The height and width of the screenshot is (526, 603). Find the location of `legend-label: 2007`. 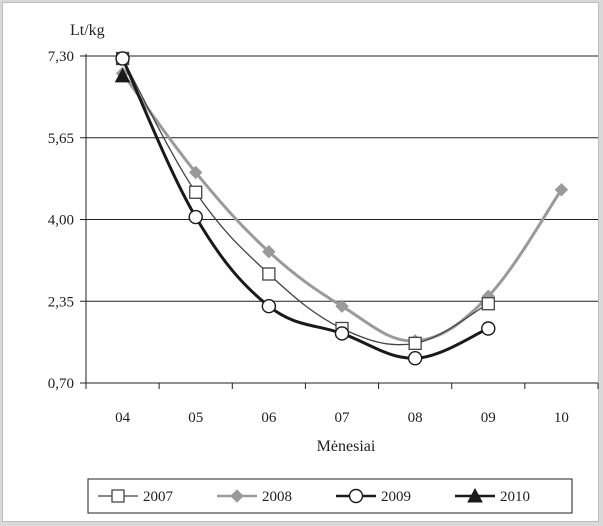

legend-label: 2007 is located at coordinates (158, 497).